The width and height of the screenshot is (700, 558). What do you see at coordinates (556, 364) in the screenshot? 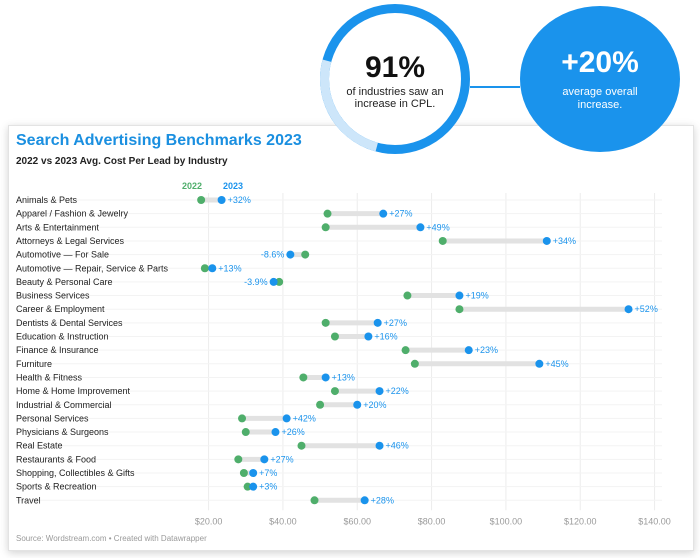
I see `change-label: +45%` at bounding box center [556, 364].